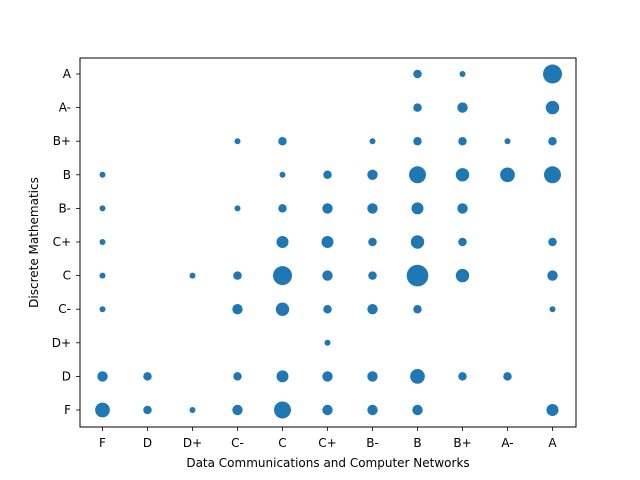 This screenshot has height=480, width=640. I want to click on y-tick-label: C+, so click(62, 242).